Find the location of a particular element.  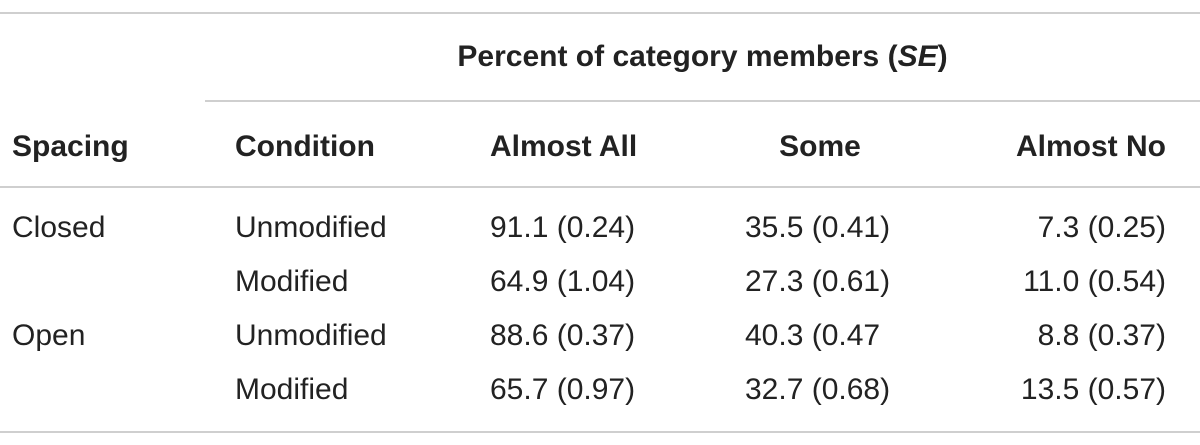

row-2-almost-no: 11.0 (0.54) is located at coordinates (1094, 281).